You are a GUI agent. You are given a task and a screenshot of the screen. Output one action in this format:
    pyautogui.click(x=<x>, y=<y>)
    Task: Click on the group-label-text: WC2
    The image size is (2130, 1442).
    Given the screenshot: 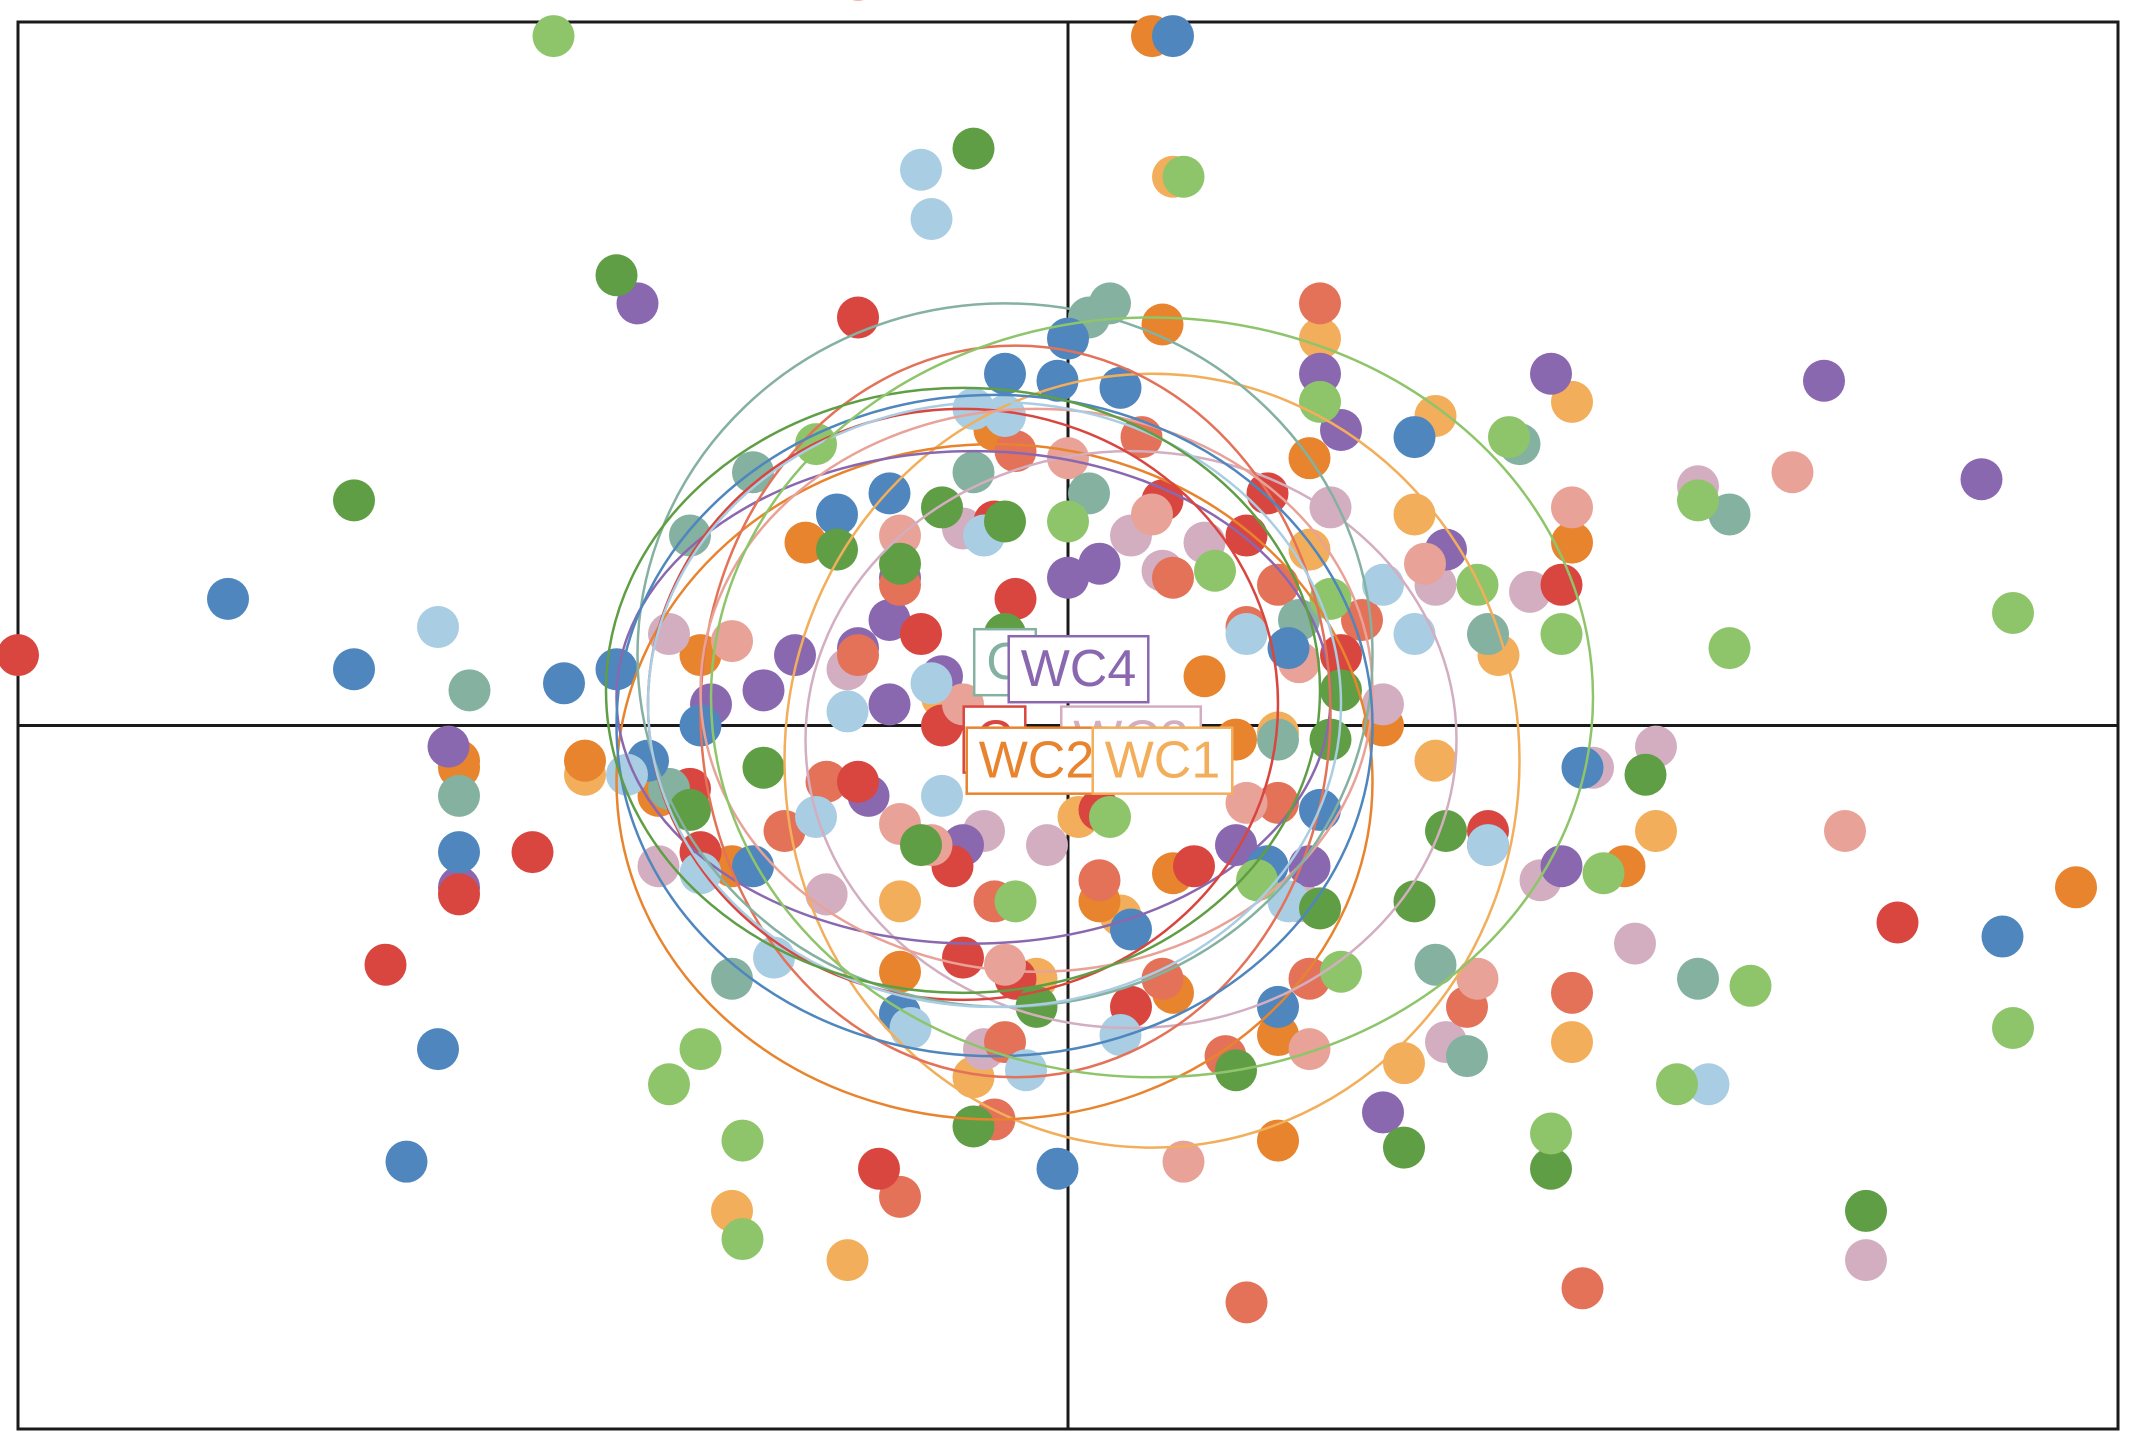 What is the action you would take?
    pyautogui.click(x=1037, y=761)
    